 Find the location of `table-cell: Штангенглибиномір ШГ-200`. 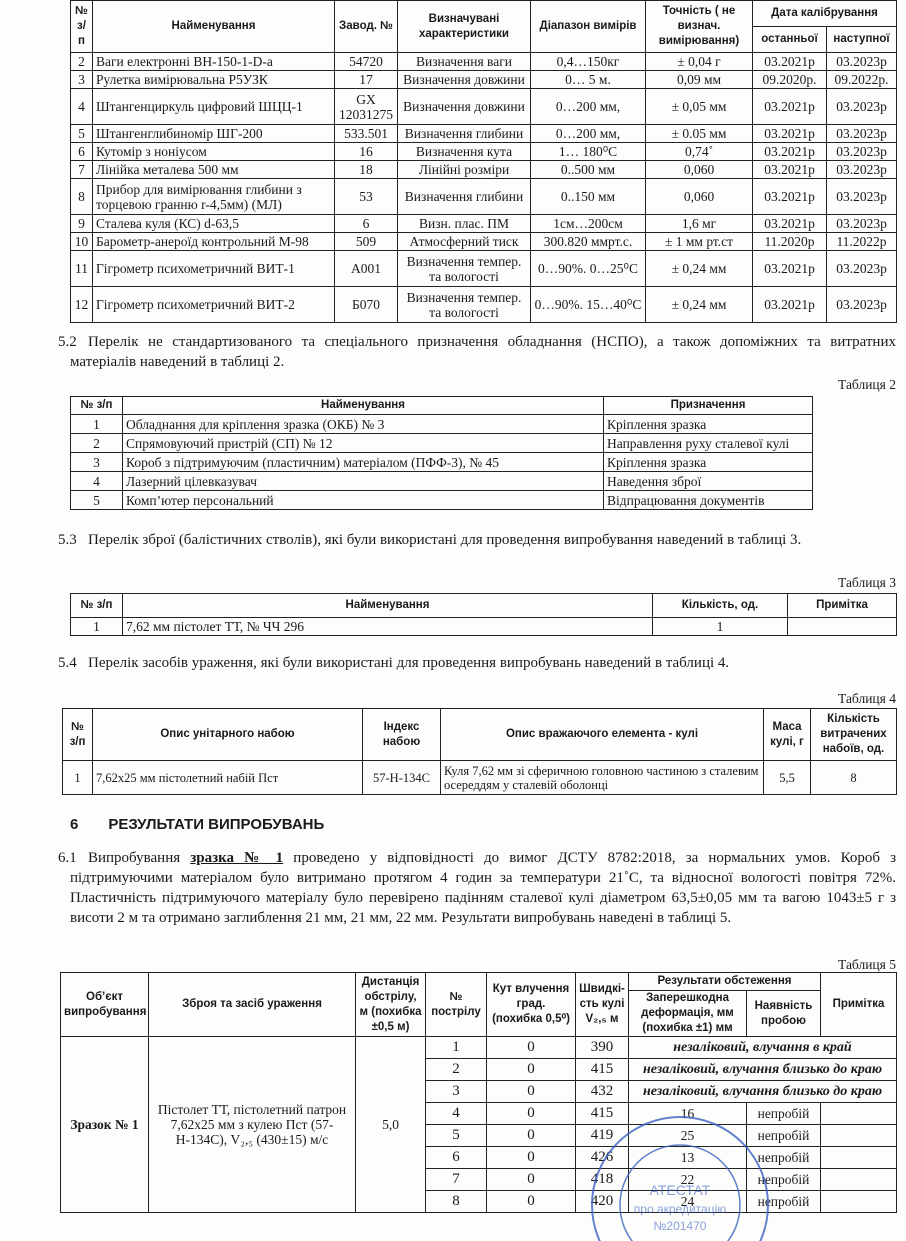

table-cell: Штангенглибиномір ШГ-200 is located at coordinates (213, 133).